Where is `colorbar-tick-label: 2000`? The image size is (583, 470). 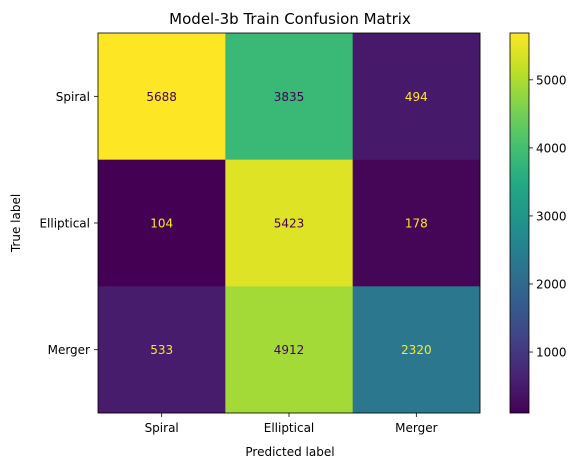
colorbar-tick-label: 2000 is located at coordinates (551, 284).